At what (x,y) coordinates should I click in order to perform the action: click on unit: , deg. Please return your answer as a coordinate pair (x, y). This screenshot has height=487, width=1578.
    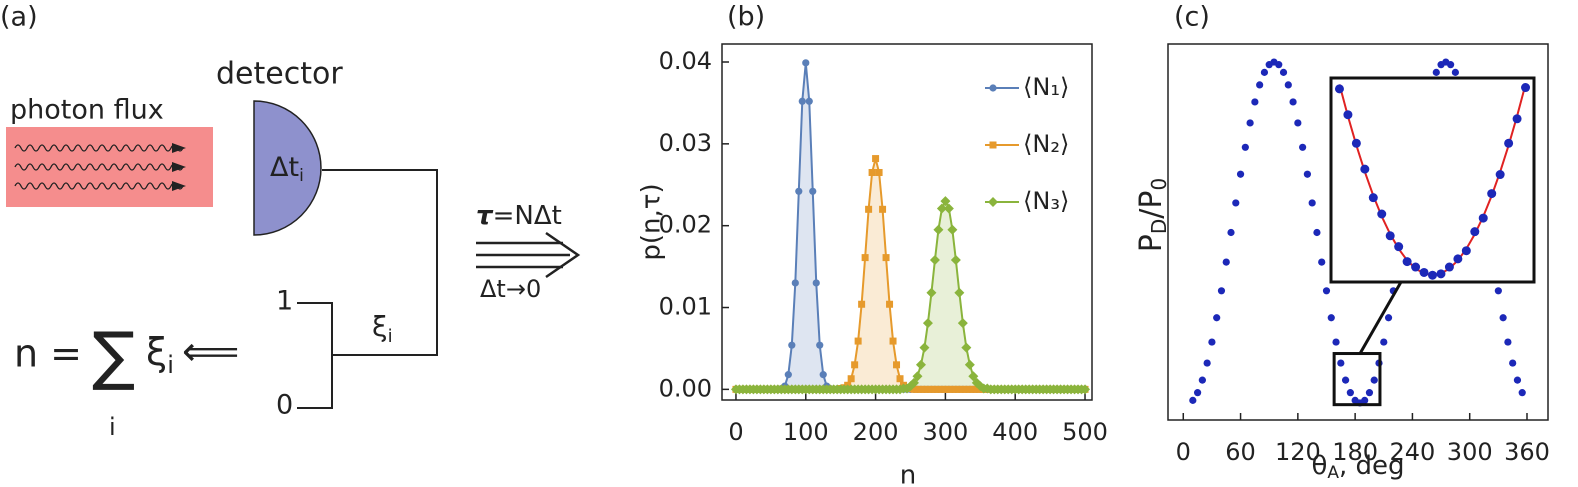
    Looking at the image, I should click on (1372, 466).